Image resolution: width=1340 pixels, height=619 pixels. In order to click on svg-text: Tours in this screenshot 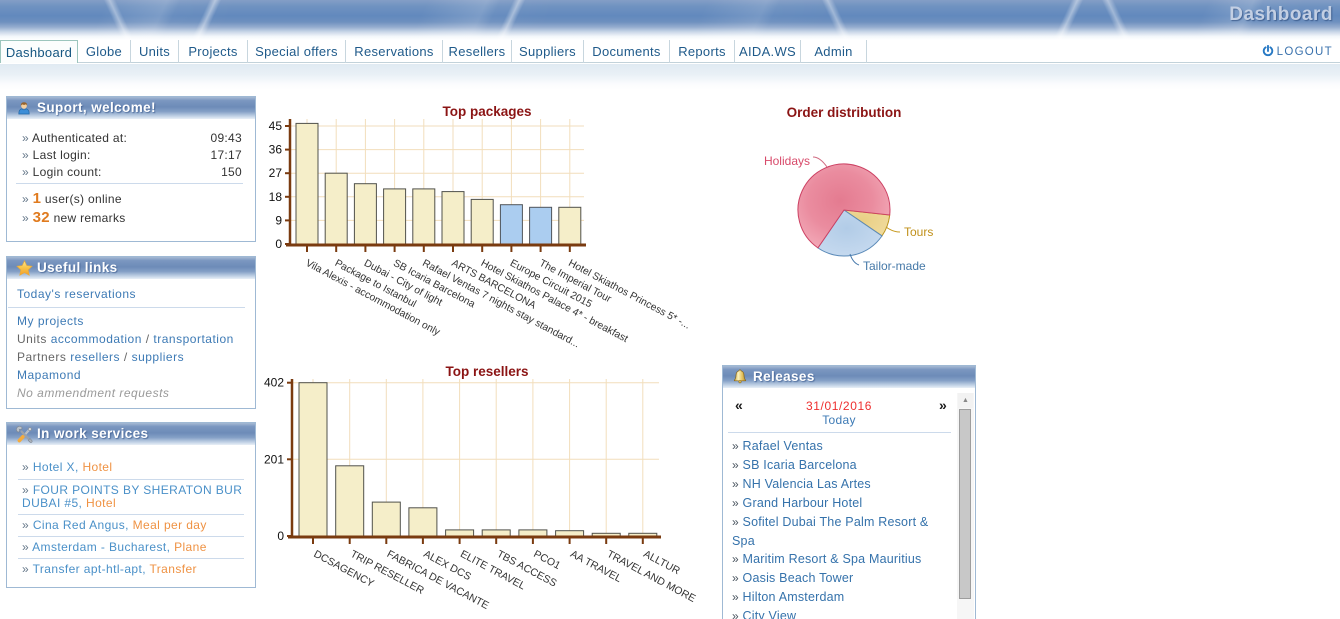, I will do `click(918, 232)`.